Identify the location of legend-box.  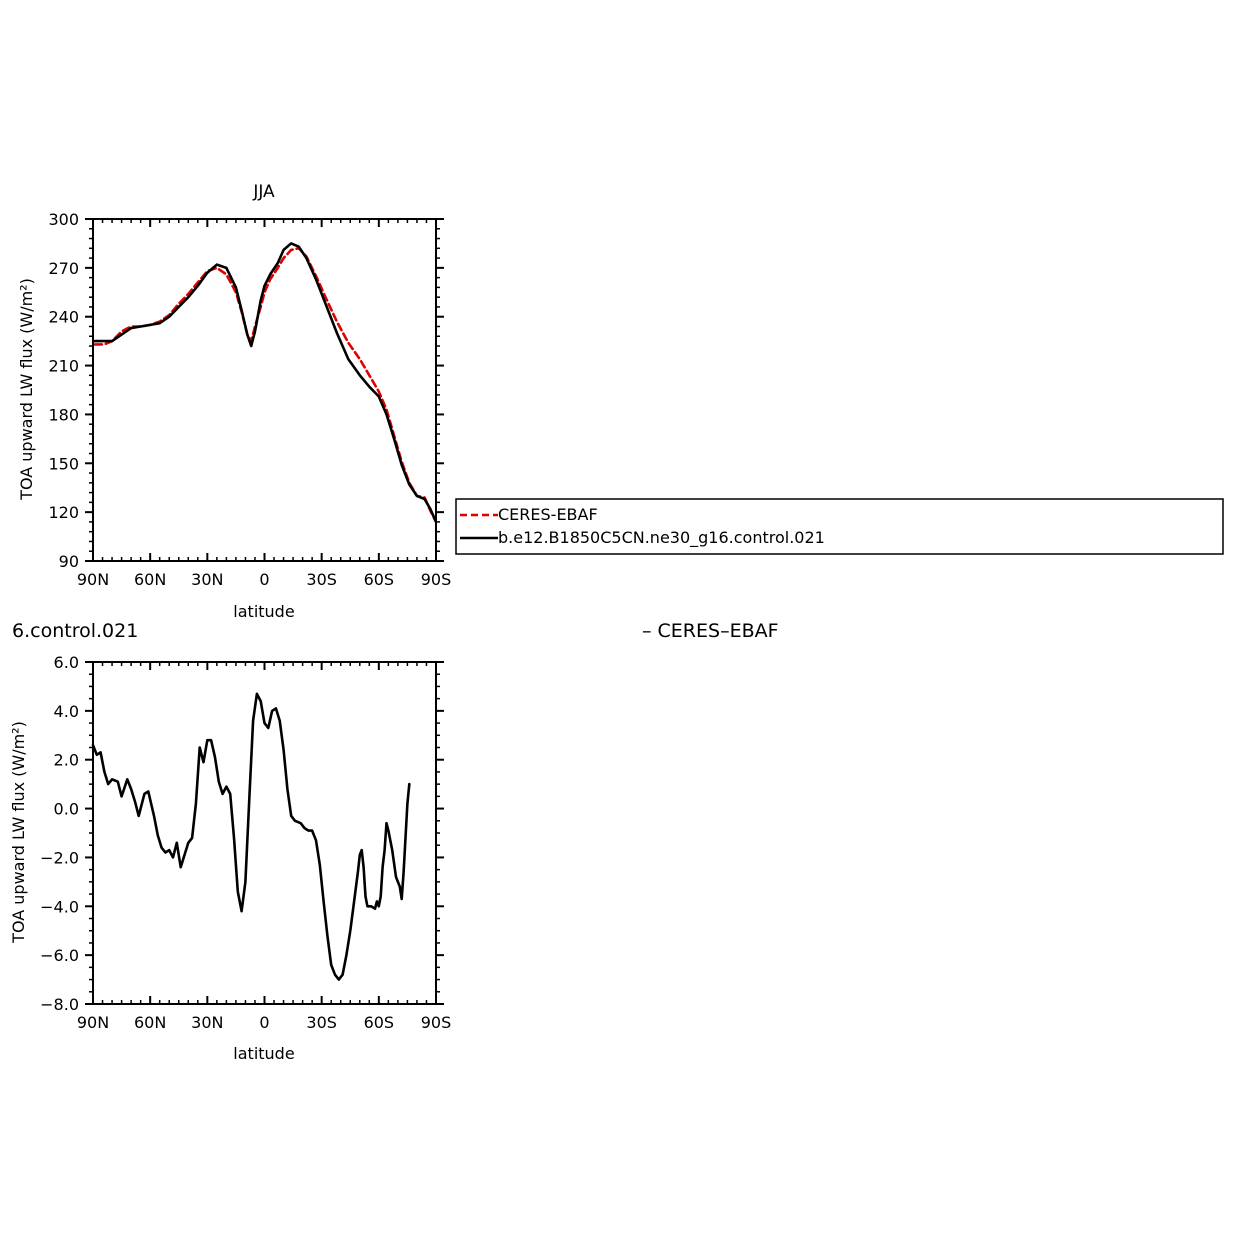
(839, 526).